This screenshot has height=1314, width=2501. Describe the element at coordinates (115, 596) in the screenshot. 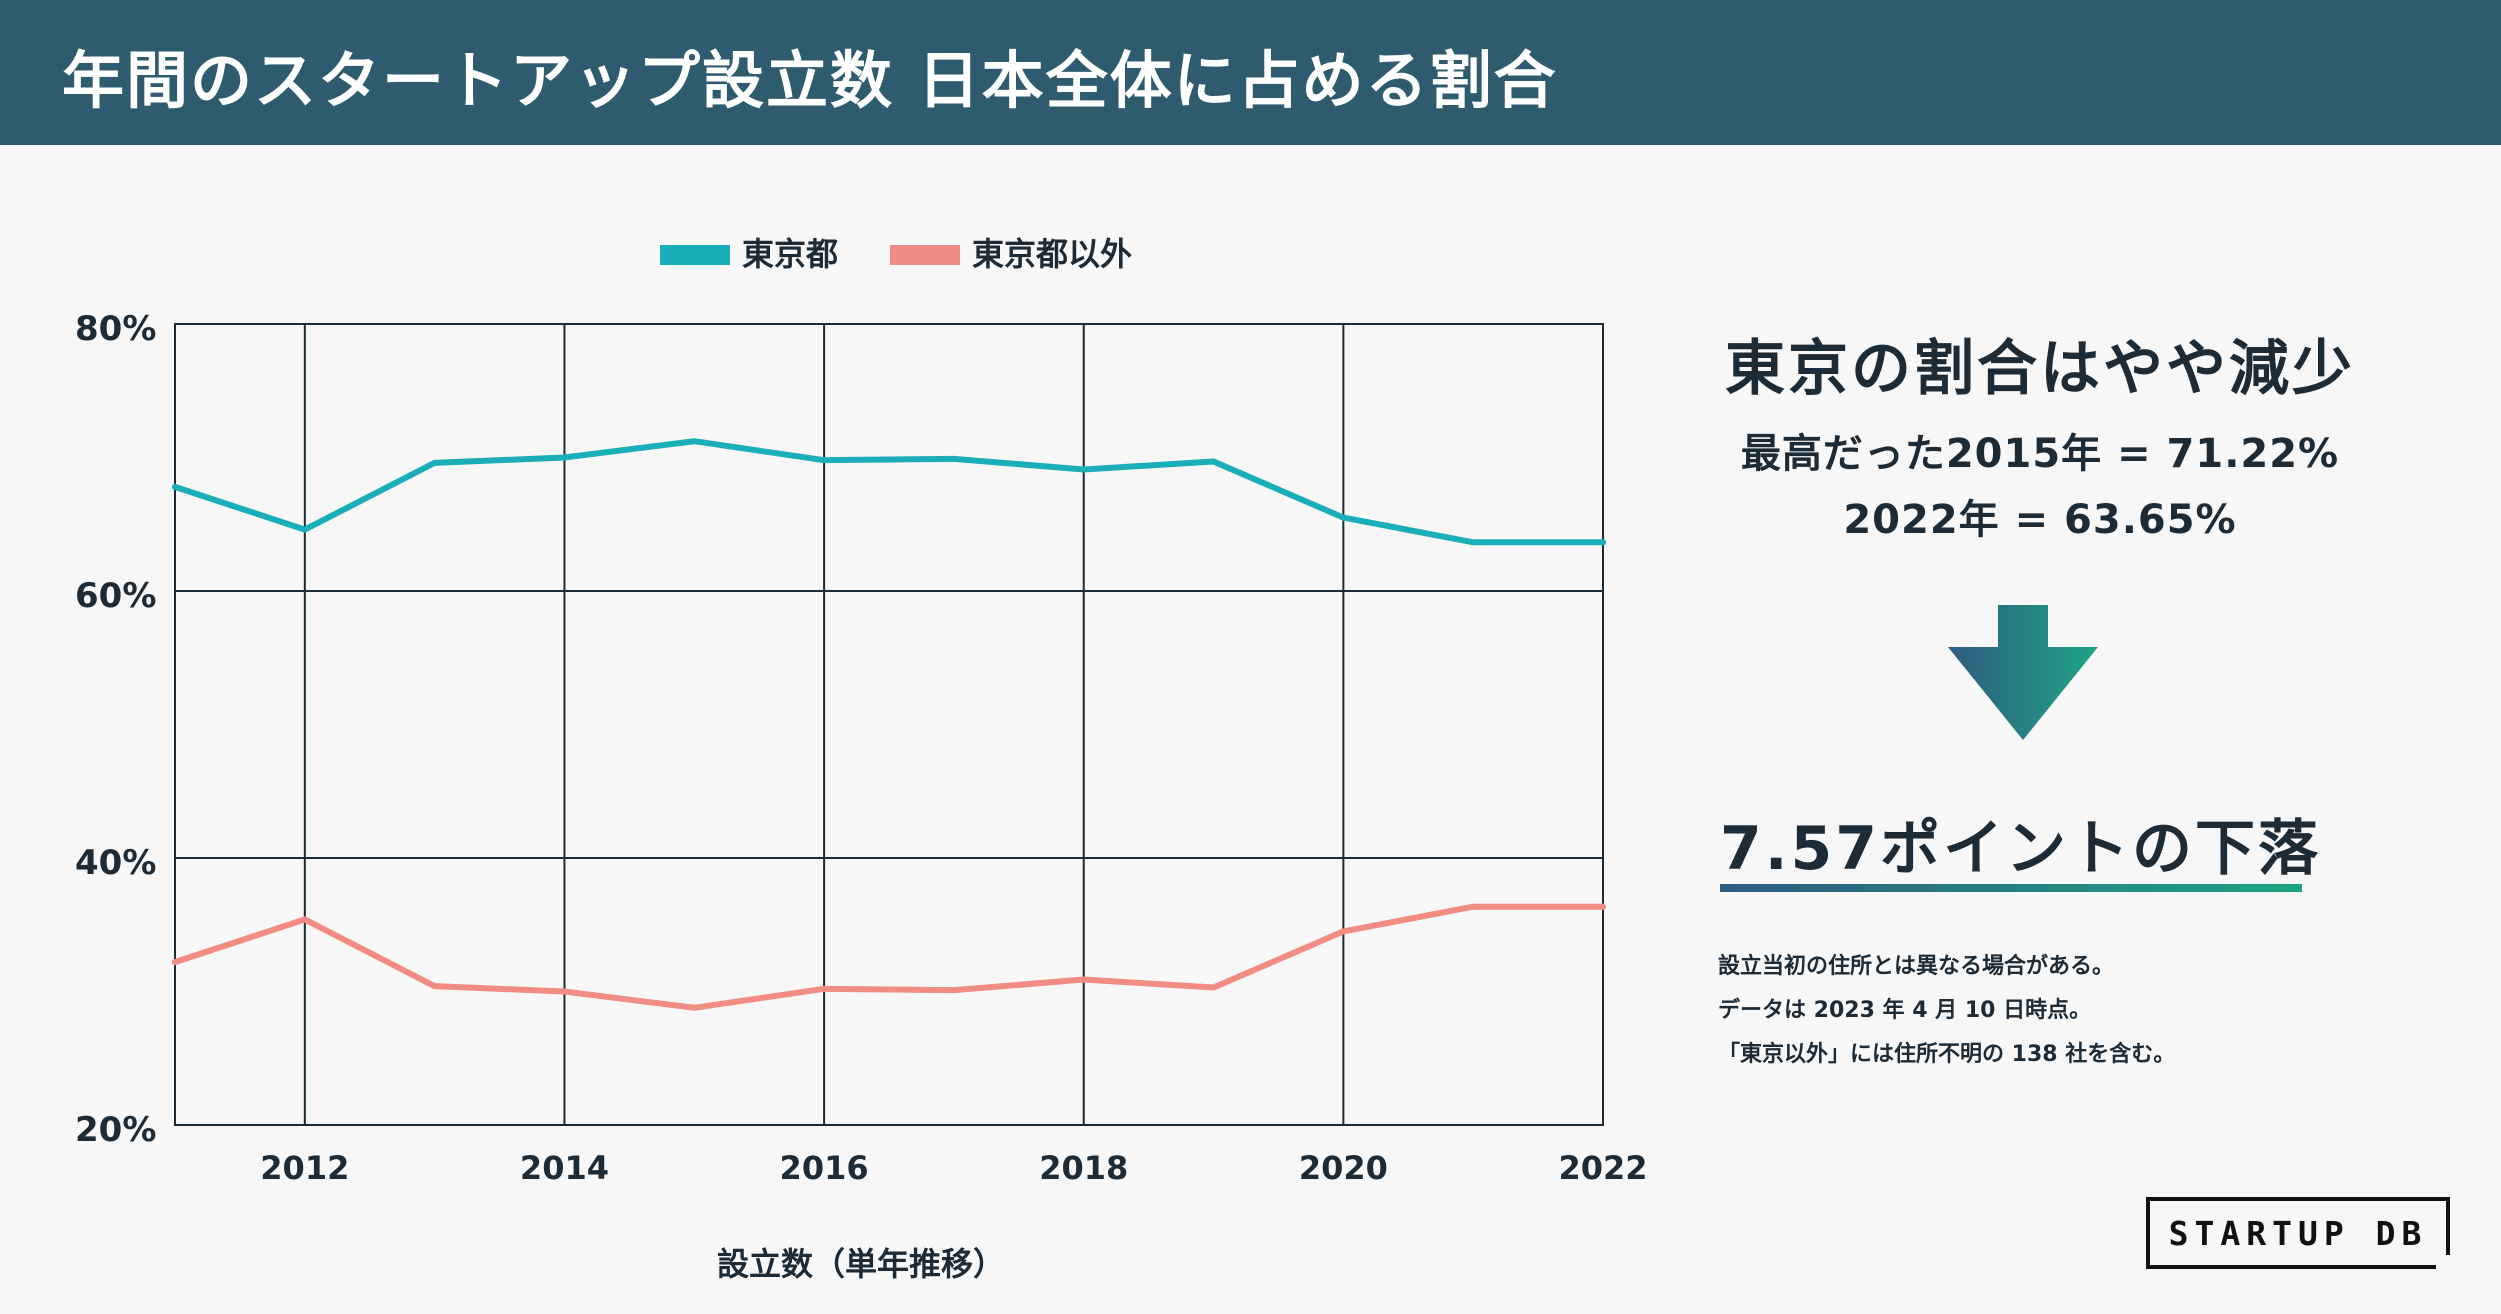

I see `y-tick-label: 60%` at that location.